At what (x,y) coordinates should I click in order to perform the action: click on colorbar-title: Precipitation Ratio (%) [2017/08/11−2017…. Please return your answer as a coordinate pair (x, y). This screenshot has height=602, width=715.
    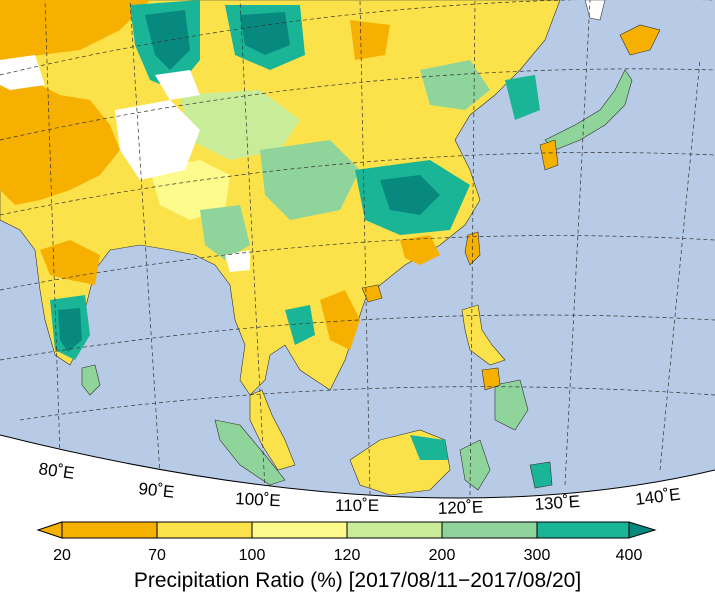
    Looking at the image, I should click on (357, 580).